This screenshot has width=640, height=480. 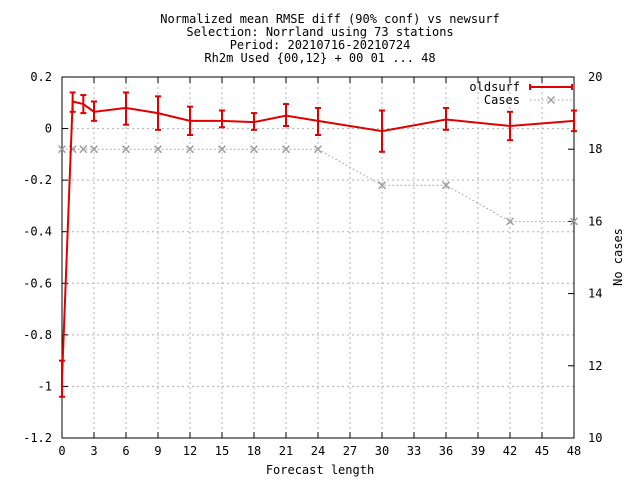 What do you see at coordinates (318, 451) in the screenshot?
I see `x-tick-label: 24` at bounding box center [318, 451].